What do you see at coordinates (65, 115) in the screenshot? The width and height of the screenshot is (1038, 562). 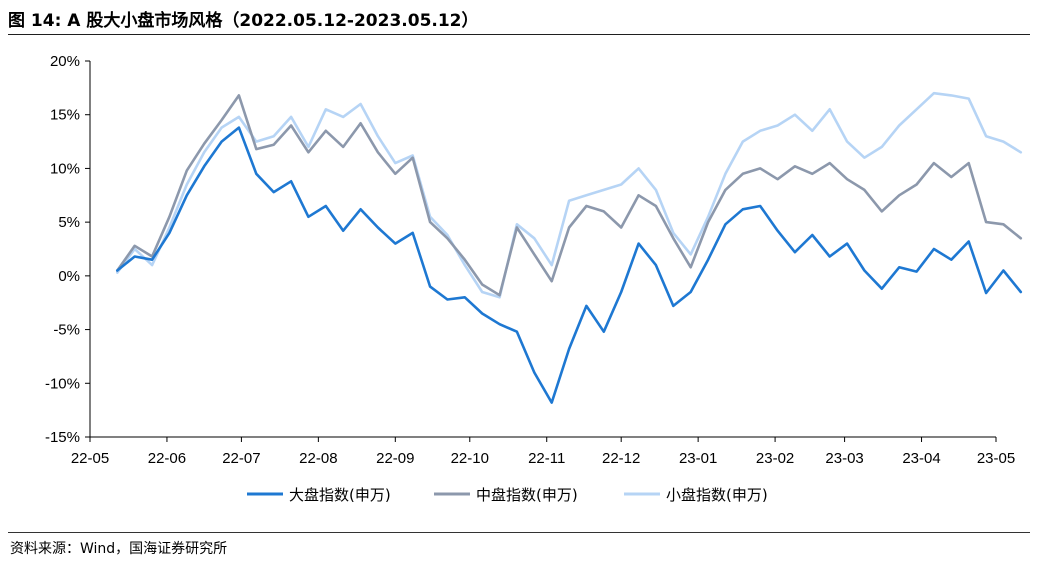 I see `y-tick-label: 15%` at bounding box center [65, 115].